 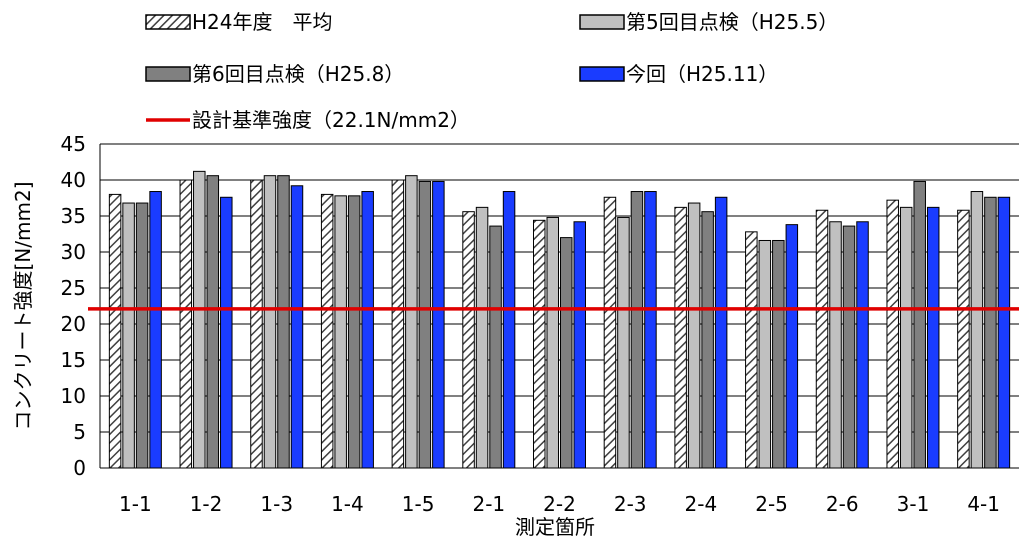 What do you see at coordinates (73, 396) in the screenshot?
I see `y-tick-label: 10` at bounding box center [73, 396].